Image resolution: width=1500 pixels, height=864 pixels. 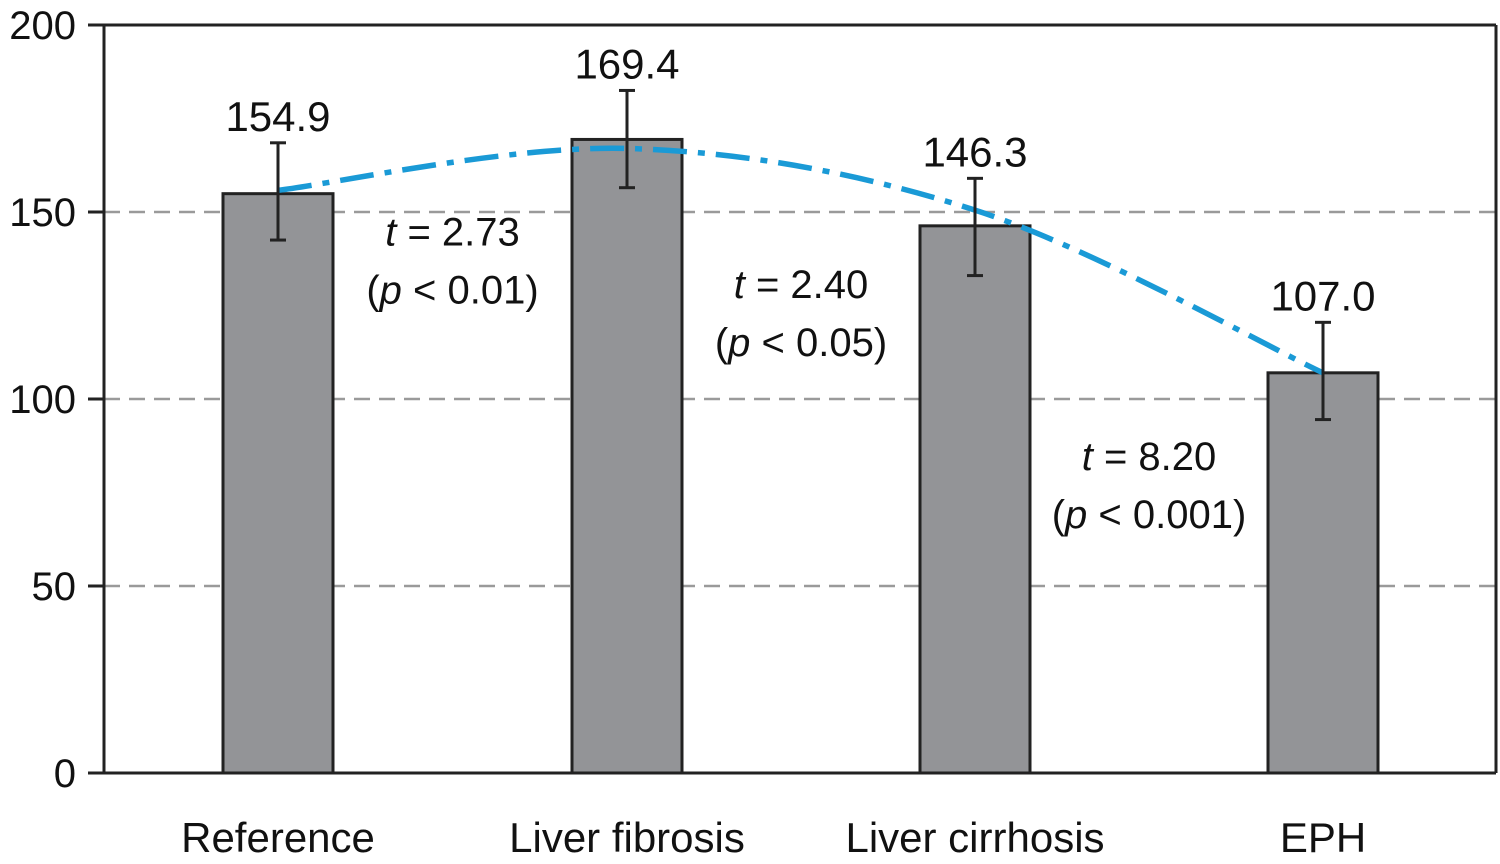 What do you see at coordinates (42, 26) in the screenshot?
I see `y-tick-label-200: 200` at bounding box center [42, 26].